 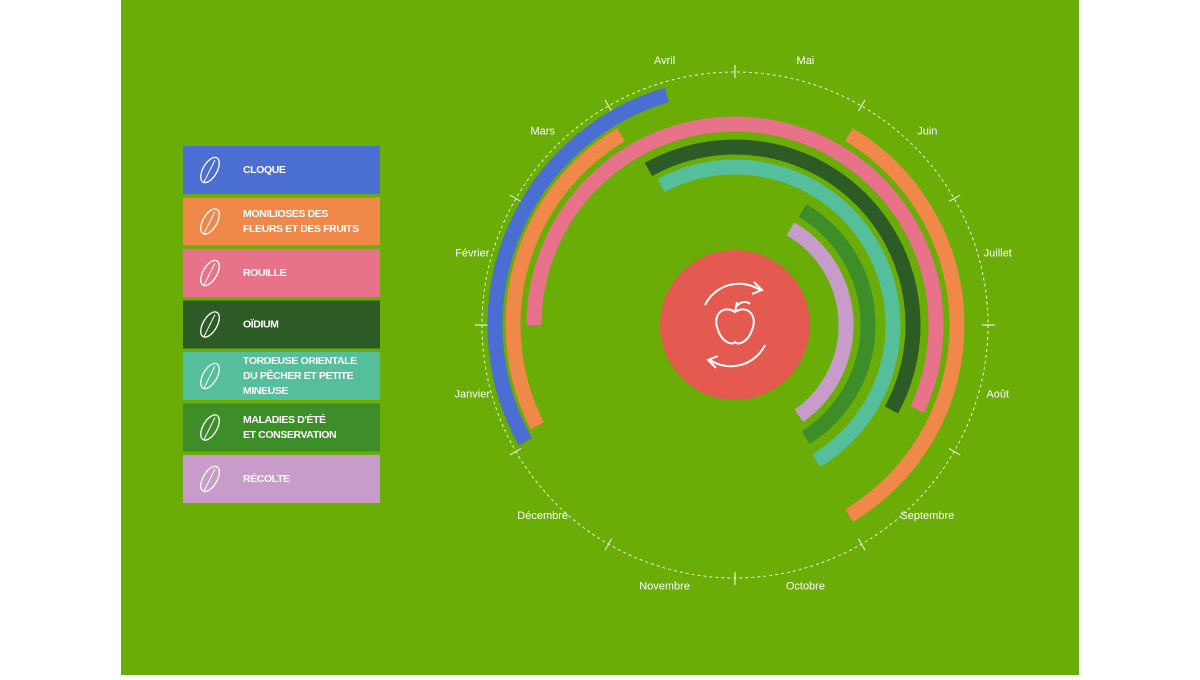 I want to click on month-label: Février, so click(x=472, y=254).